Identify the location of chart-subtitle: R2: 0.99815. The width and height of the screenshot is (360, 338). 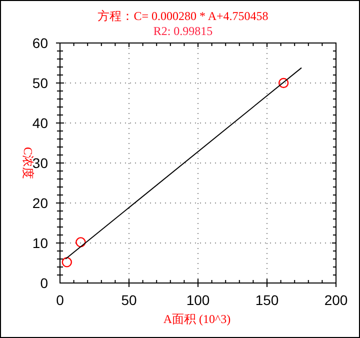
(183, 31).